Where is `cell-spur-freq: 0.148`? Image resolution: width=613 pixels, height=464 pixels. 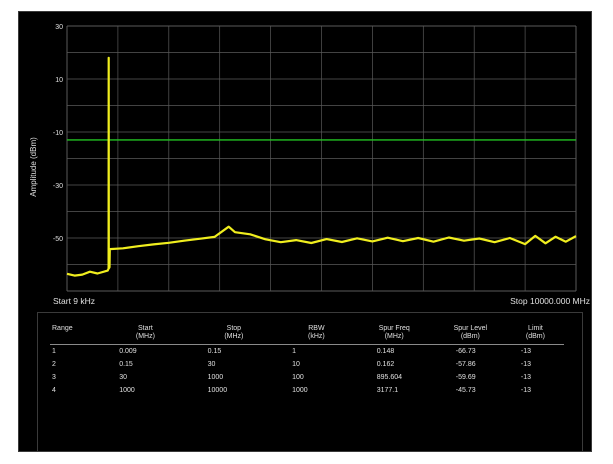
cell-spur-freq: 0.148 is located at coordinates (385, 351).